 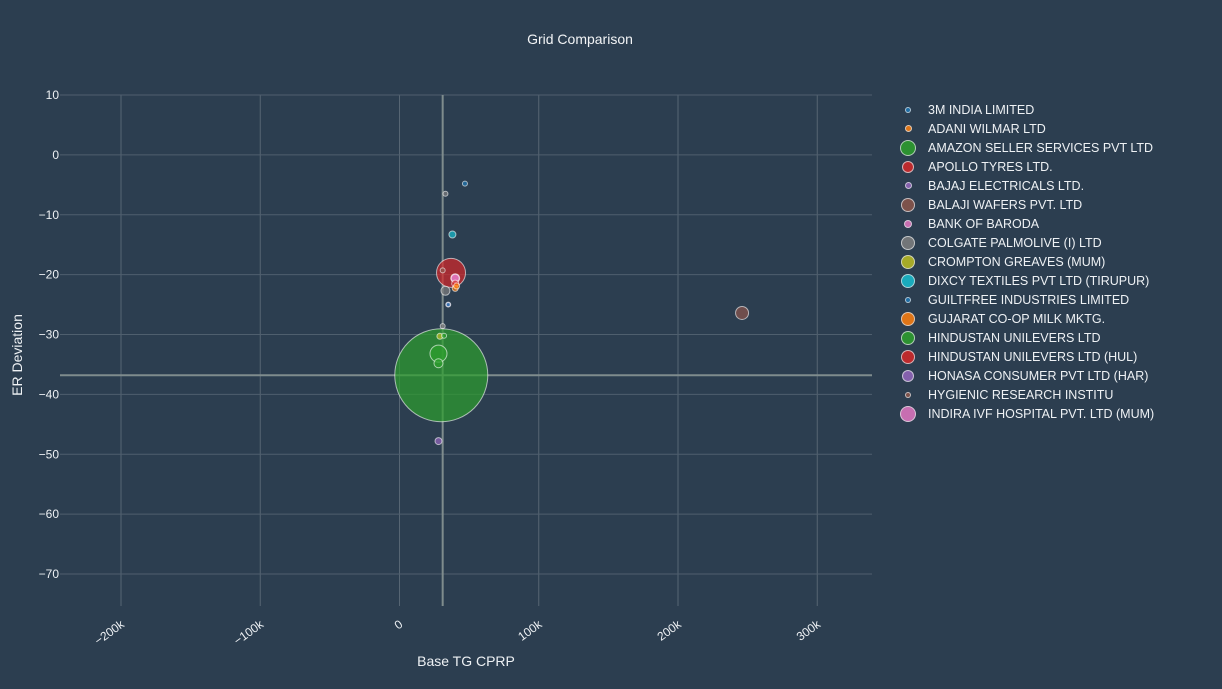 I want to click on legend-item: BALAJI WAFERS PVT. LTD, so click(x=1026, y=204).